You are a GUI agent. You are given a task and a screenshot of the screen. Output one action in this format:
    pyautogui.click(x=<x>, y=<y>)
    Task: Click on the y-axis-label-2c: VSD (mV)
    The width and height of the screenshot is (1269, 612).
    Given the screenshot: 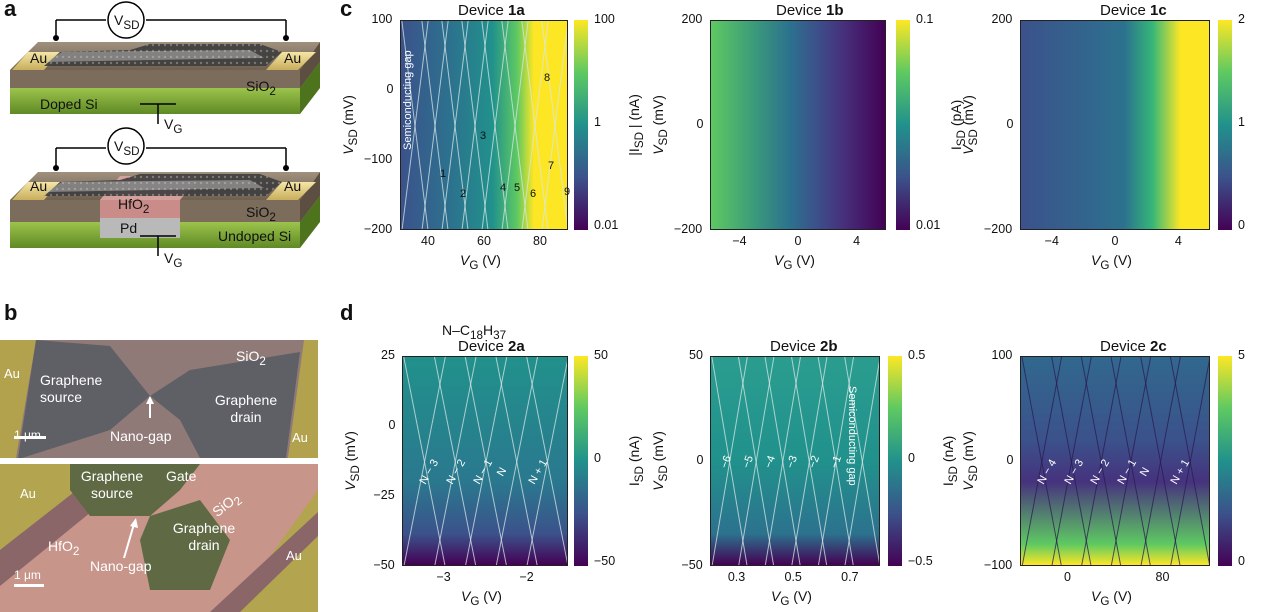 What is the action you would take?
    pyautogui.click(x=970, y=461)
    